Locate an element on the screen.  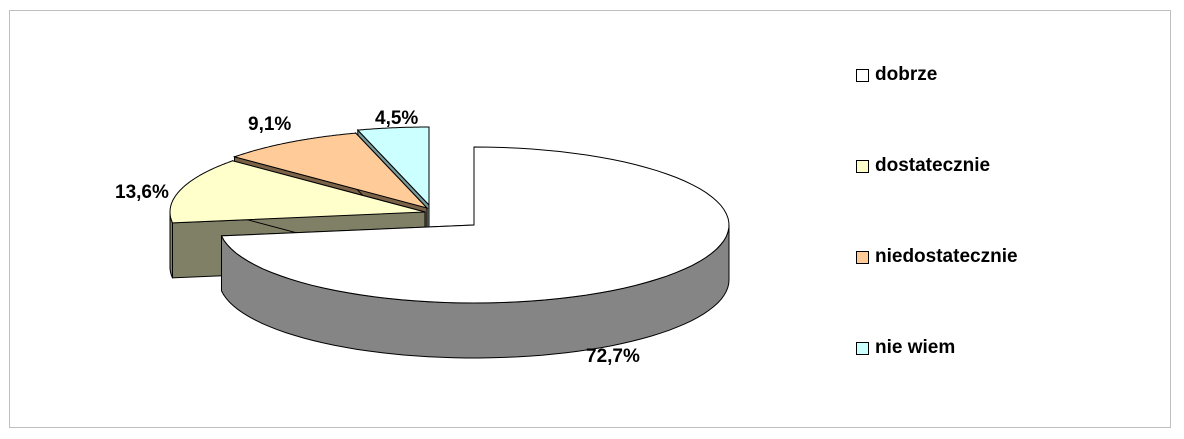
legend-item-nie-wiem: nie wiem is located at coordinates (937, 348).